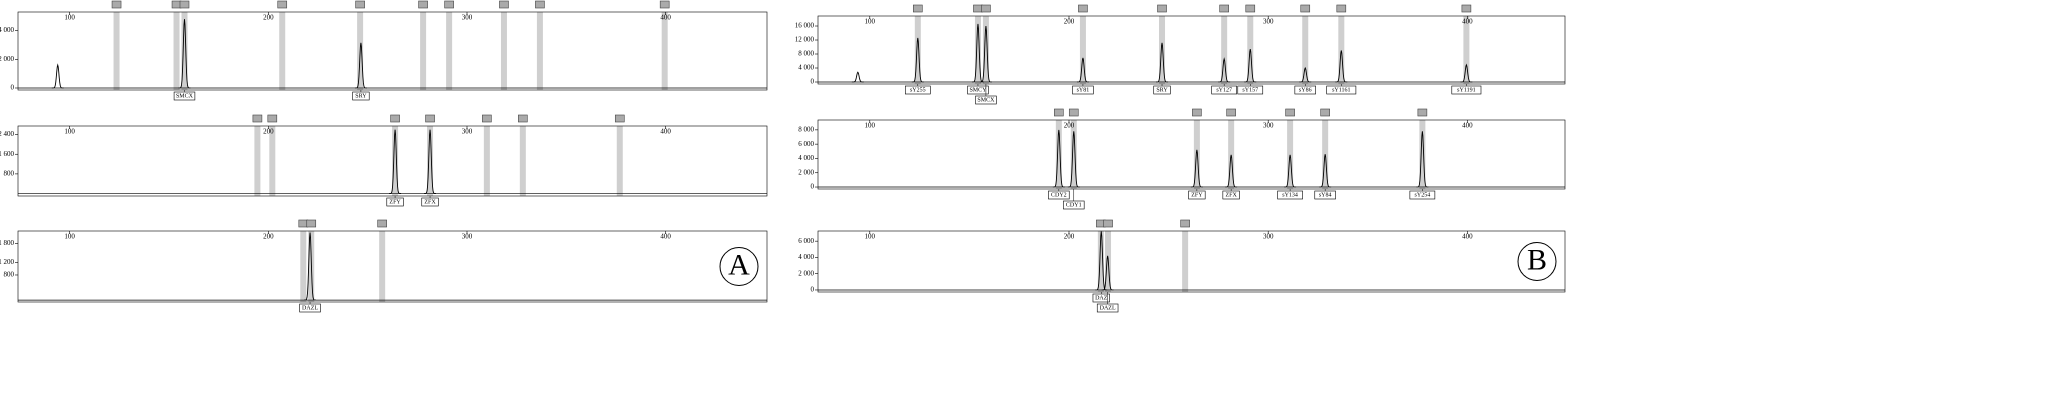 The width and height of the screenshot is (2053, 411). I want to click on peak-label: SMCX, so click(185, 96).